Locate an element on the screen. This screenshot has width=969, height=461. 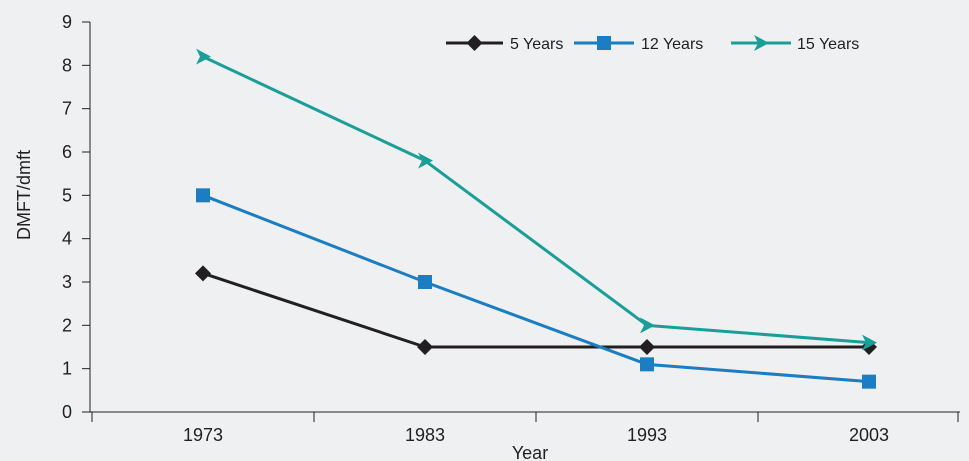
legend-label: 12 Years is located at coordinates (672, 44).